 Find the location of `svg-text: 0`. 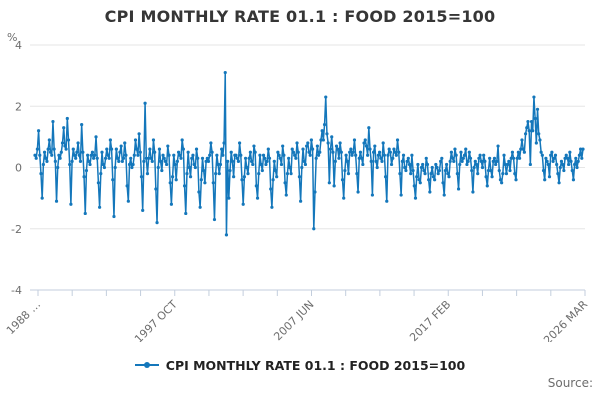

svg-text: 0 is located at coordinates (18, 168).